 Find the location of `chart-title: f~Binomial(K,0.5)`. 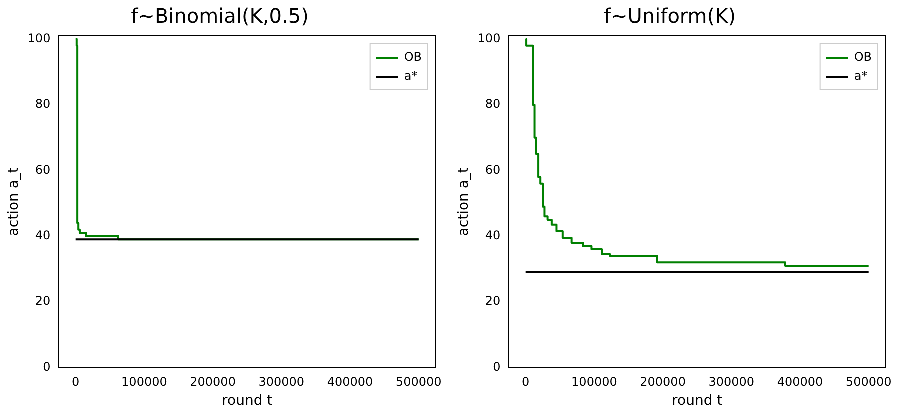

chart-title: f~Binomial(K,0.5) is located at coordinates (220, 16).